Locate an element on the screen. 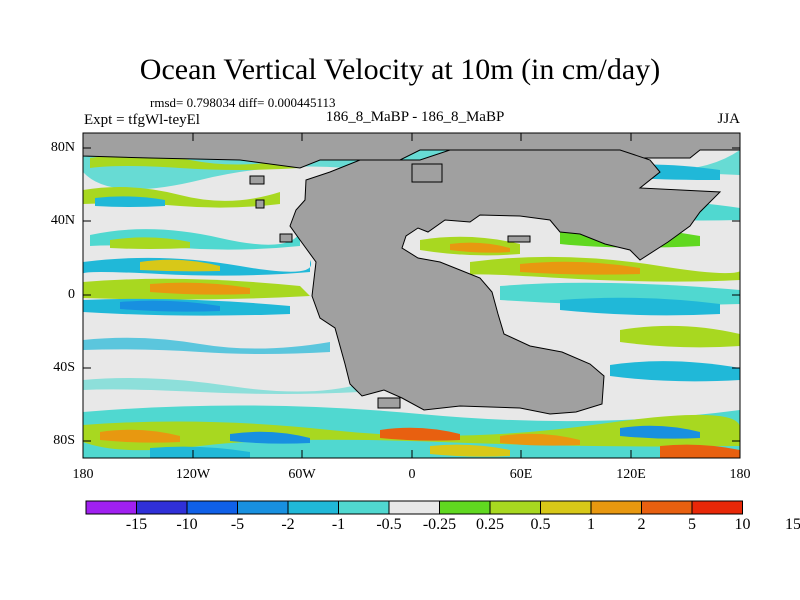 Image resolution: width=800 pixels, height=600 pixels. colorbar-label-3: -2 is located at coordinates (288, 524).